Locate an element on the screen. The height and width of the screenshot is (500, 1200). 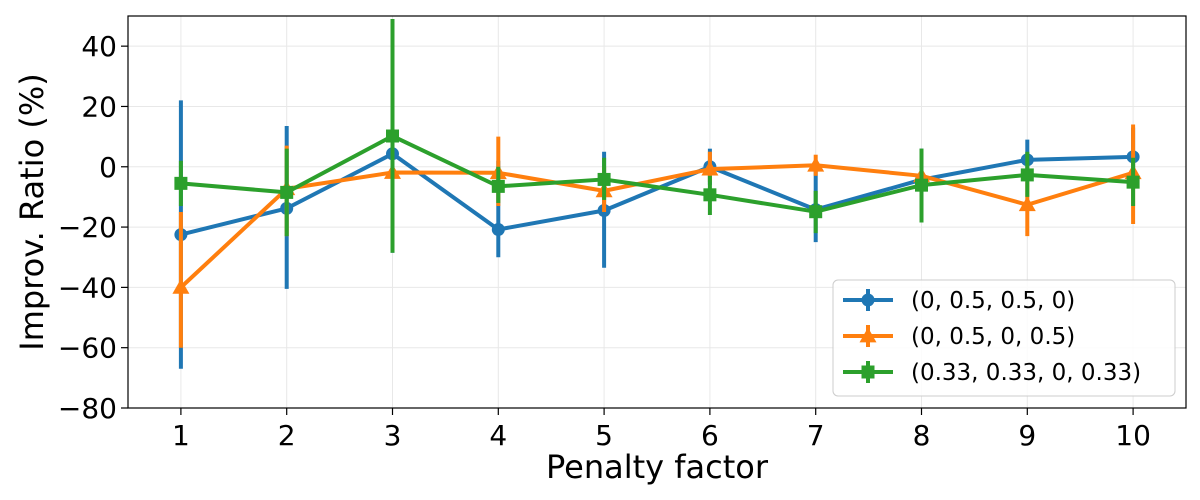
legend-item: (0, 0.5, 0, 0.5) is located at coordinates (959, 337).